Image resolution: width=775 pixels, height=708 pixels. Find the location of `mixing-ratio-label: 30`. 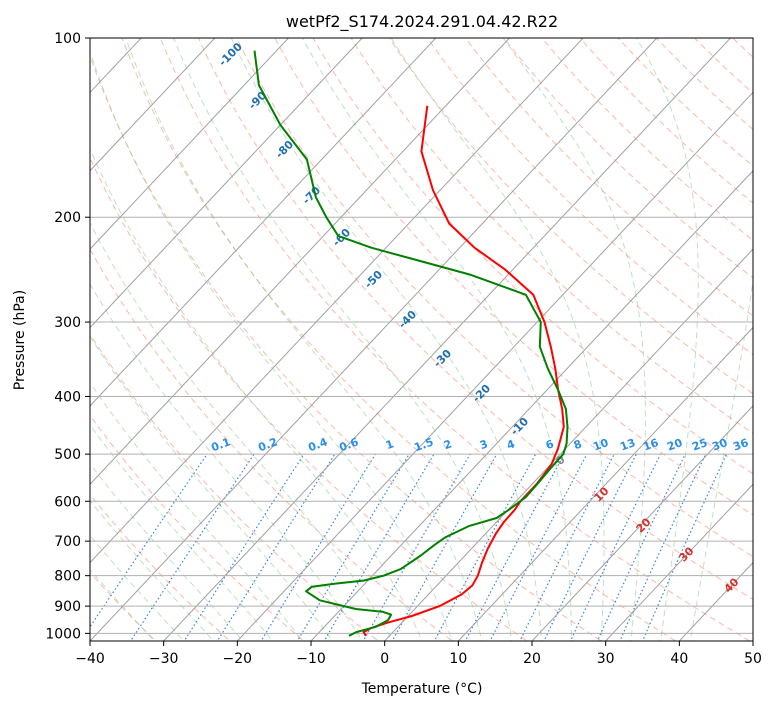

mixing-ratio-label: 30 is located at coordinates (719, 445).